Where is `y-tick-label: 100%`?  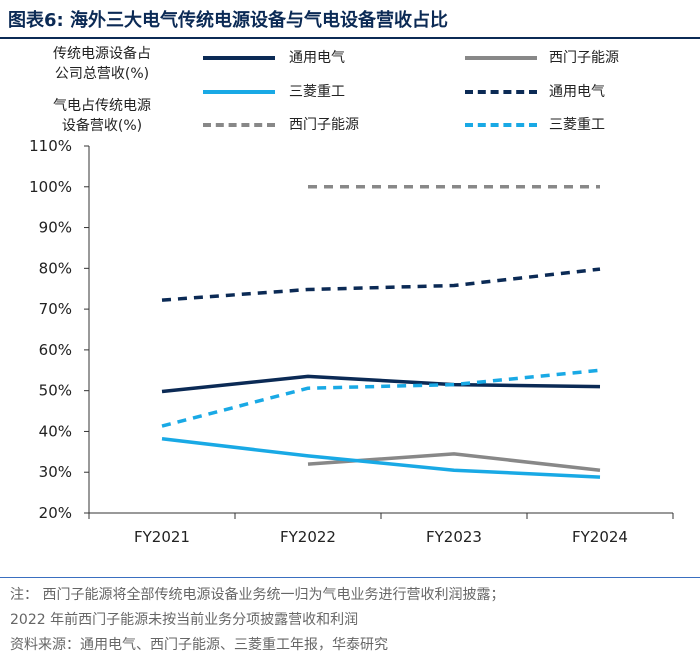
y-tick-label: 100% is located at coordinates (50, 187).